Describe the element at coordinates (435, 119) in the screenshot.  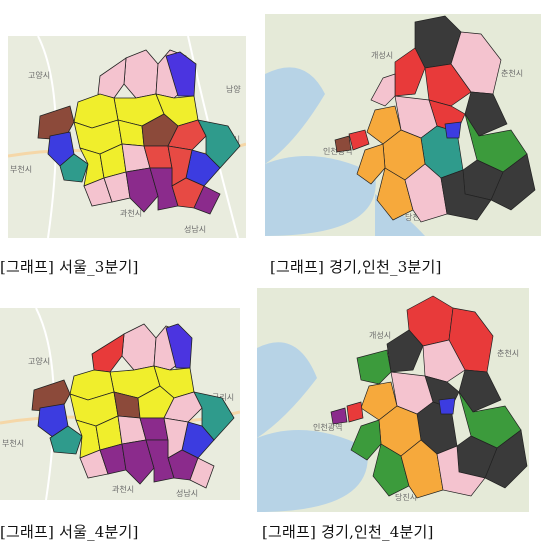
I see `gyeonggi-districts-q3` at that location.